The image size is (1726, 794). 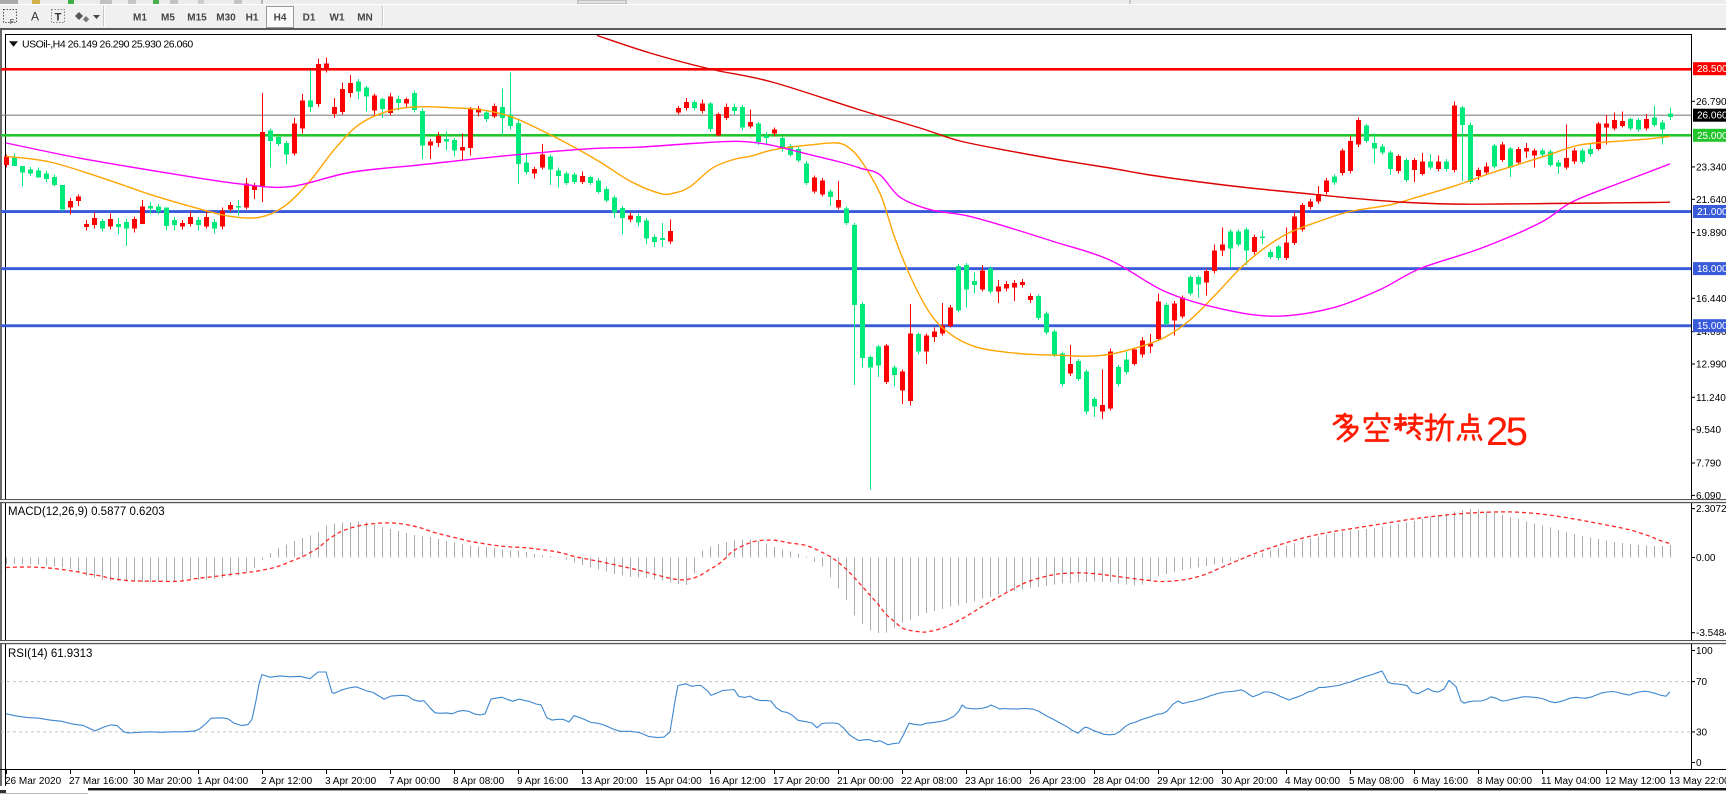 I want to click on svg-text: M5, so click(x=168, y=18).